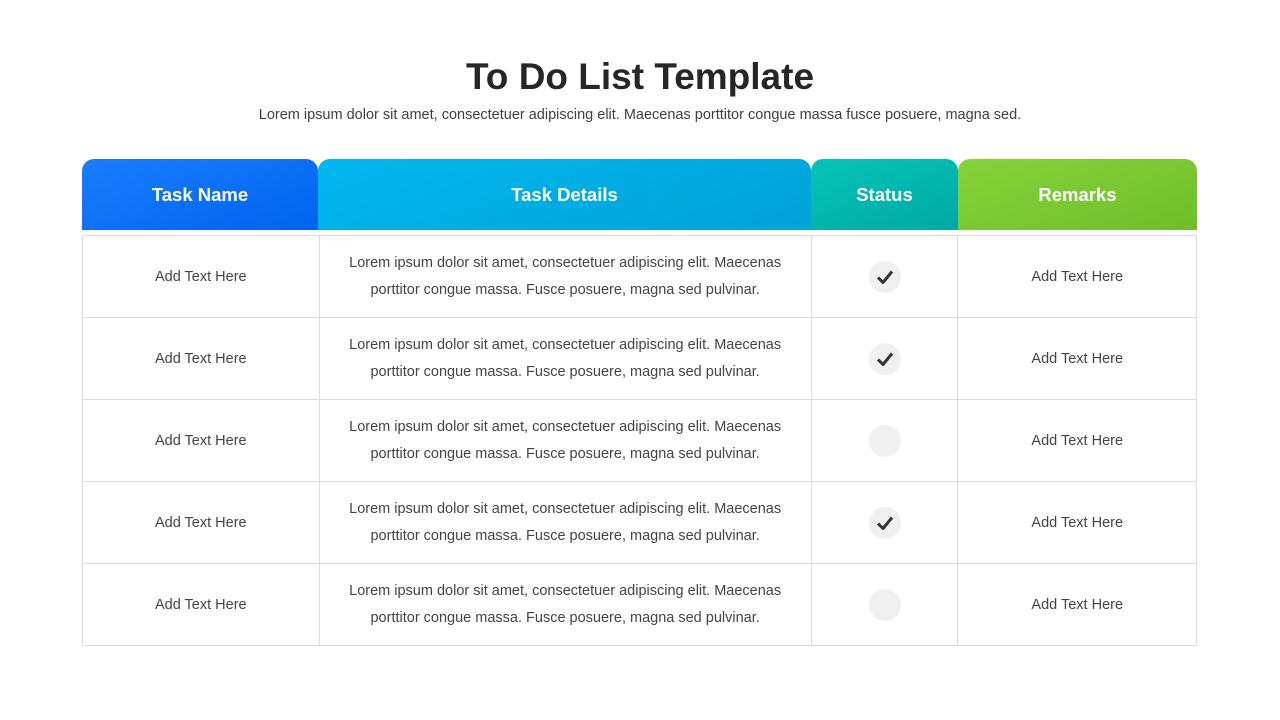  Describe the element at coordinates (640, 76) in the screenshot. I see `page-title: To Do List Template` at that location.